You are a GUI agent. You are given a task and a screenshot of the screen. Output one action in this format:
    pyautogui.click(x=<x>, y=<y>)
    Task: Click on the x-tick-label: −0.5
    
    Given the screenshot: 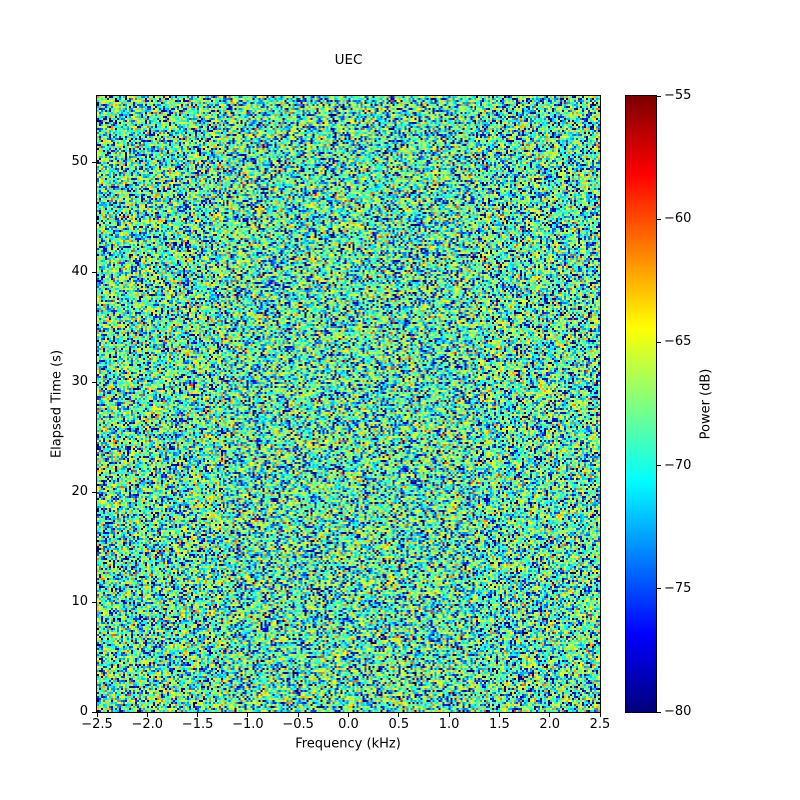 What is the action you would take?
    pyautogui.click(x=298, y=724)
    